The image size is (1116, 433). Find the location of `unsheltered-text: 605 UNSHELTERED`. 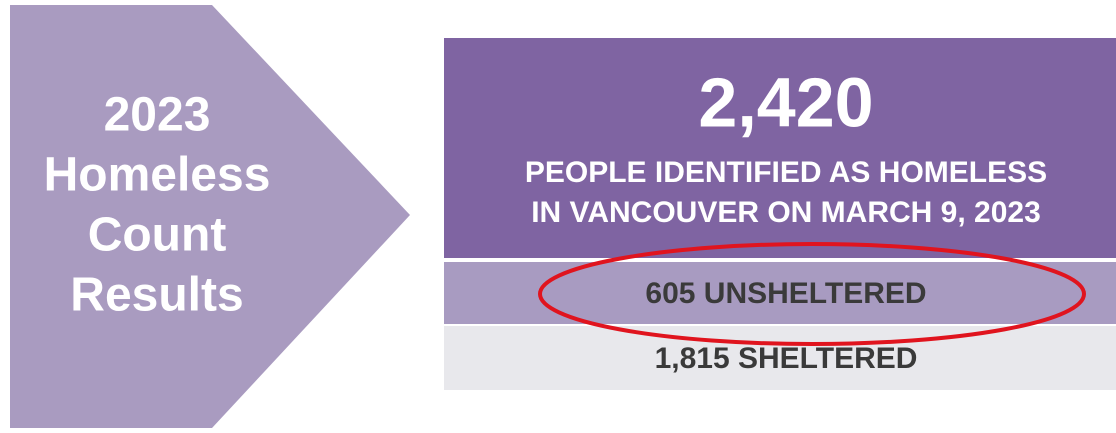

unsheltered-text: 605 UNSHELTERED is located at coordinates (785, 293).